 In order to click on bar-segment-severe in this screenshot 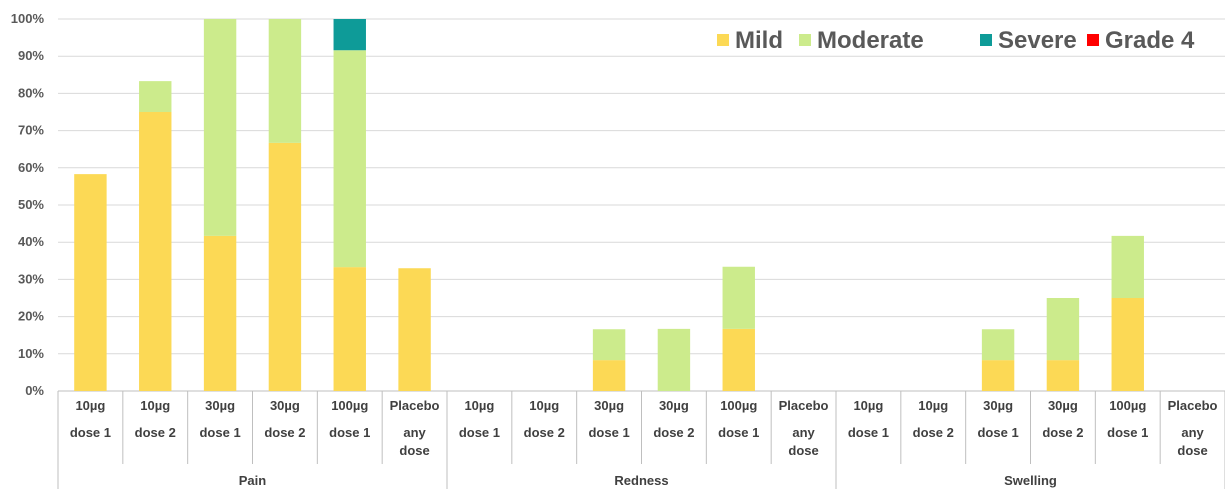, I will do `click(349, 35)`.